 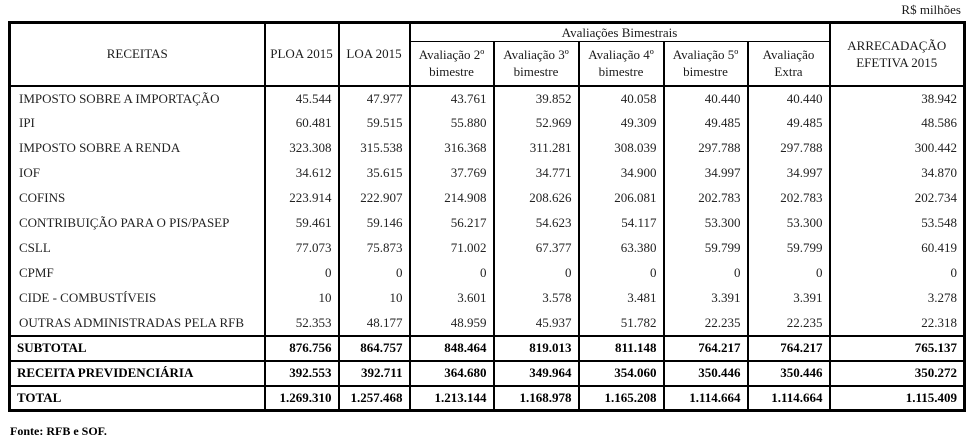 What do you see at coordinates (374, 372) in the screenshot?
I see `value-cell: 392.711` at bounding box center [374, 372].